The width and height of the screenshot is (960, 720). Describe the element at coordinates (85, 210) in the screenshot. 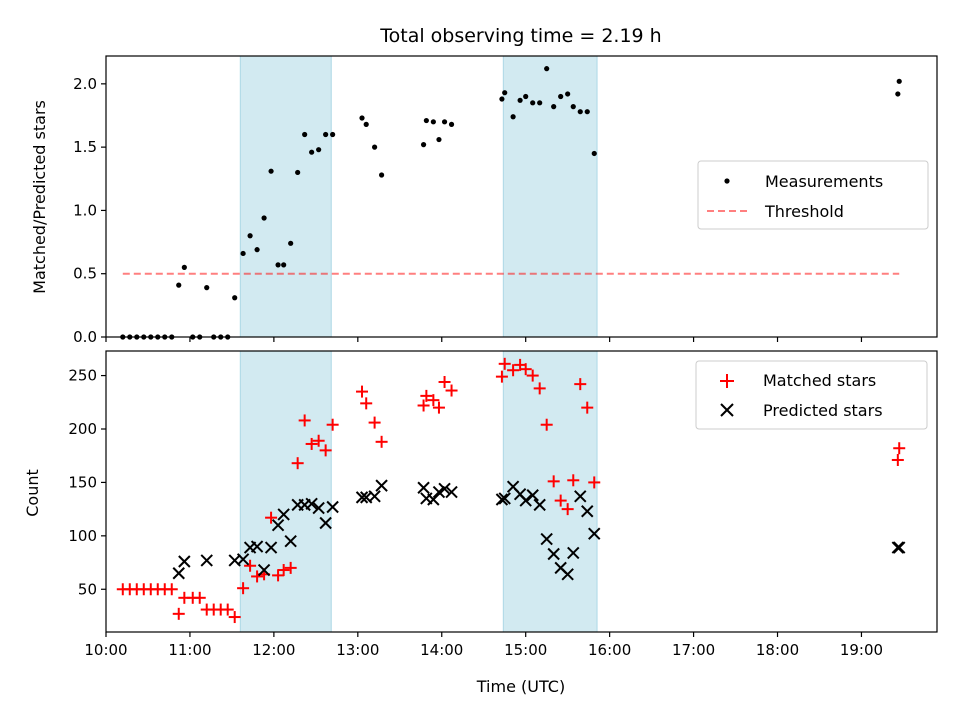

I see `top-y-tick-label: 1.0` at that location.